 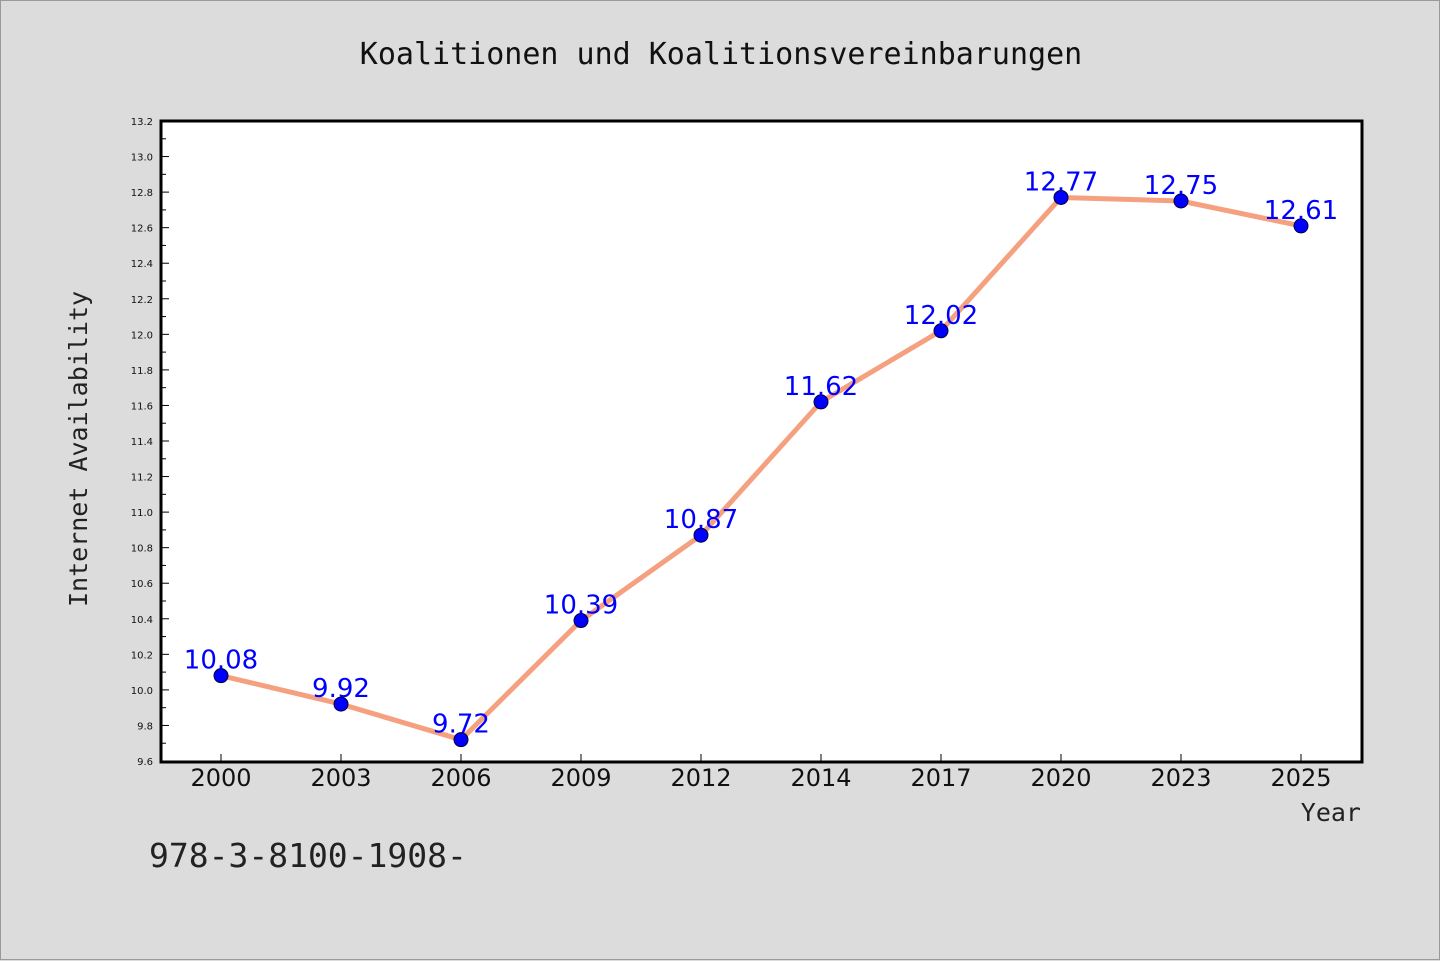 What do you see at coordinates (341, 689) in the screenshot?
I see `data-label: 9.92` at bounding box center [341, 689].